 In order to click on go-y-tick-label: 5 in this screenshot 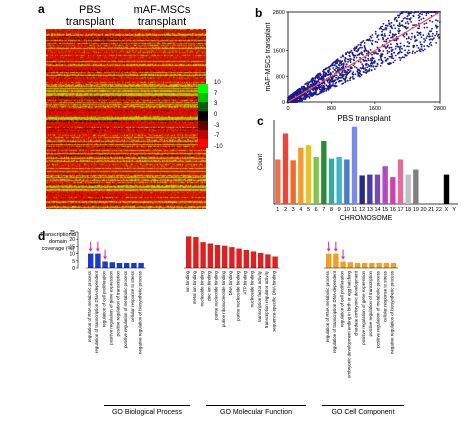, I will do `click(73, 262)`.